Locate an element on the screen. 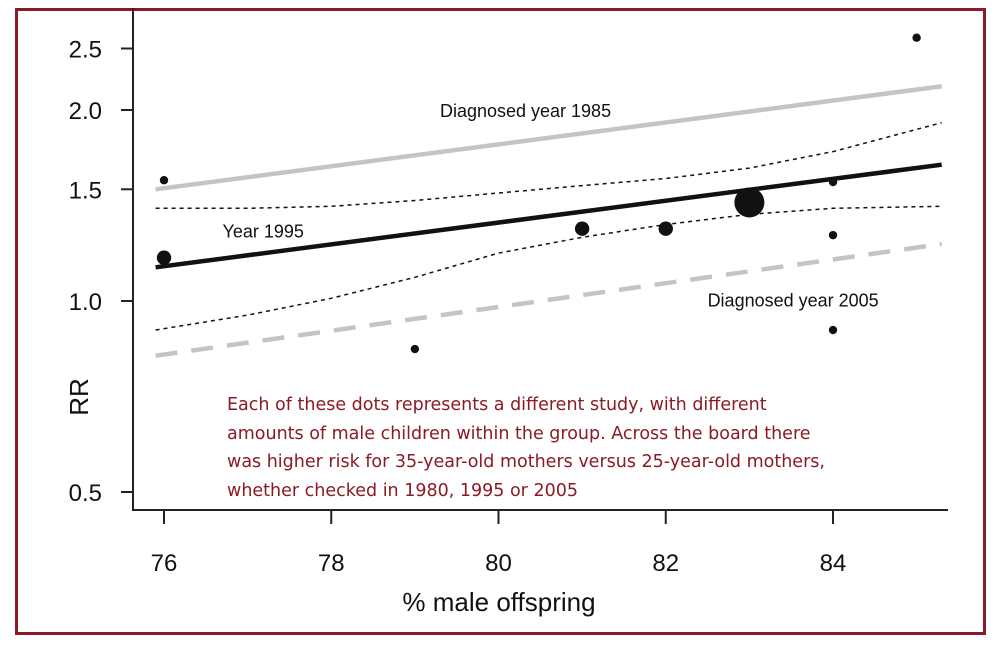 The height and width of the screenshot is (649, 998). y-tick-label: 2.0 is located at coordinates (85, 111).